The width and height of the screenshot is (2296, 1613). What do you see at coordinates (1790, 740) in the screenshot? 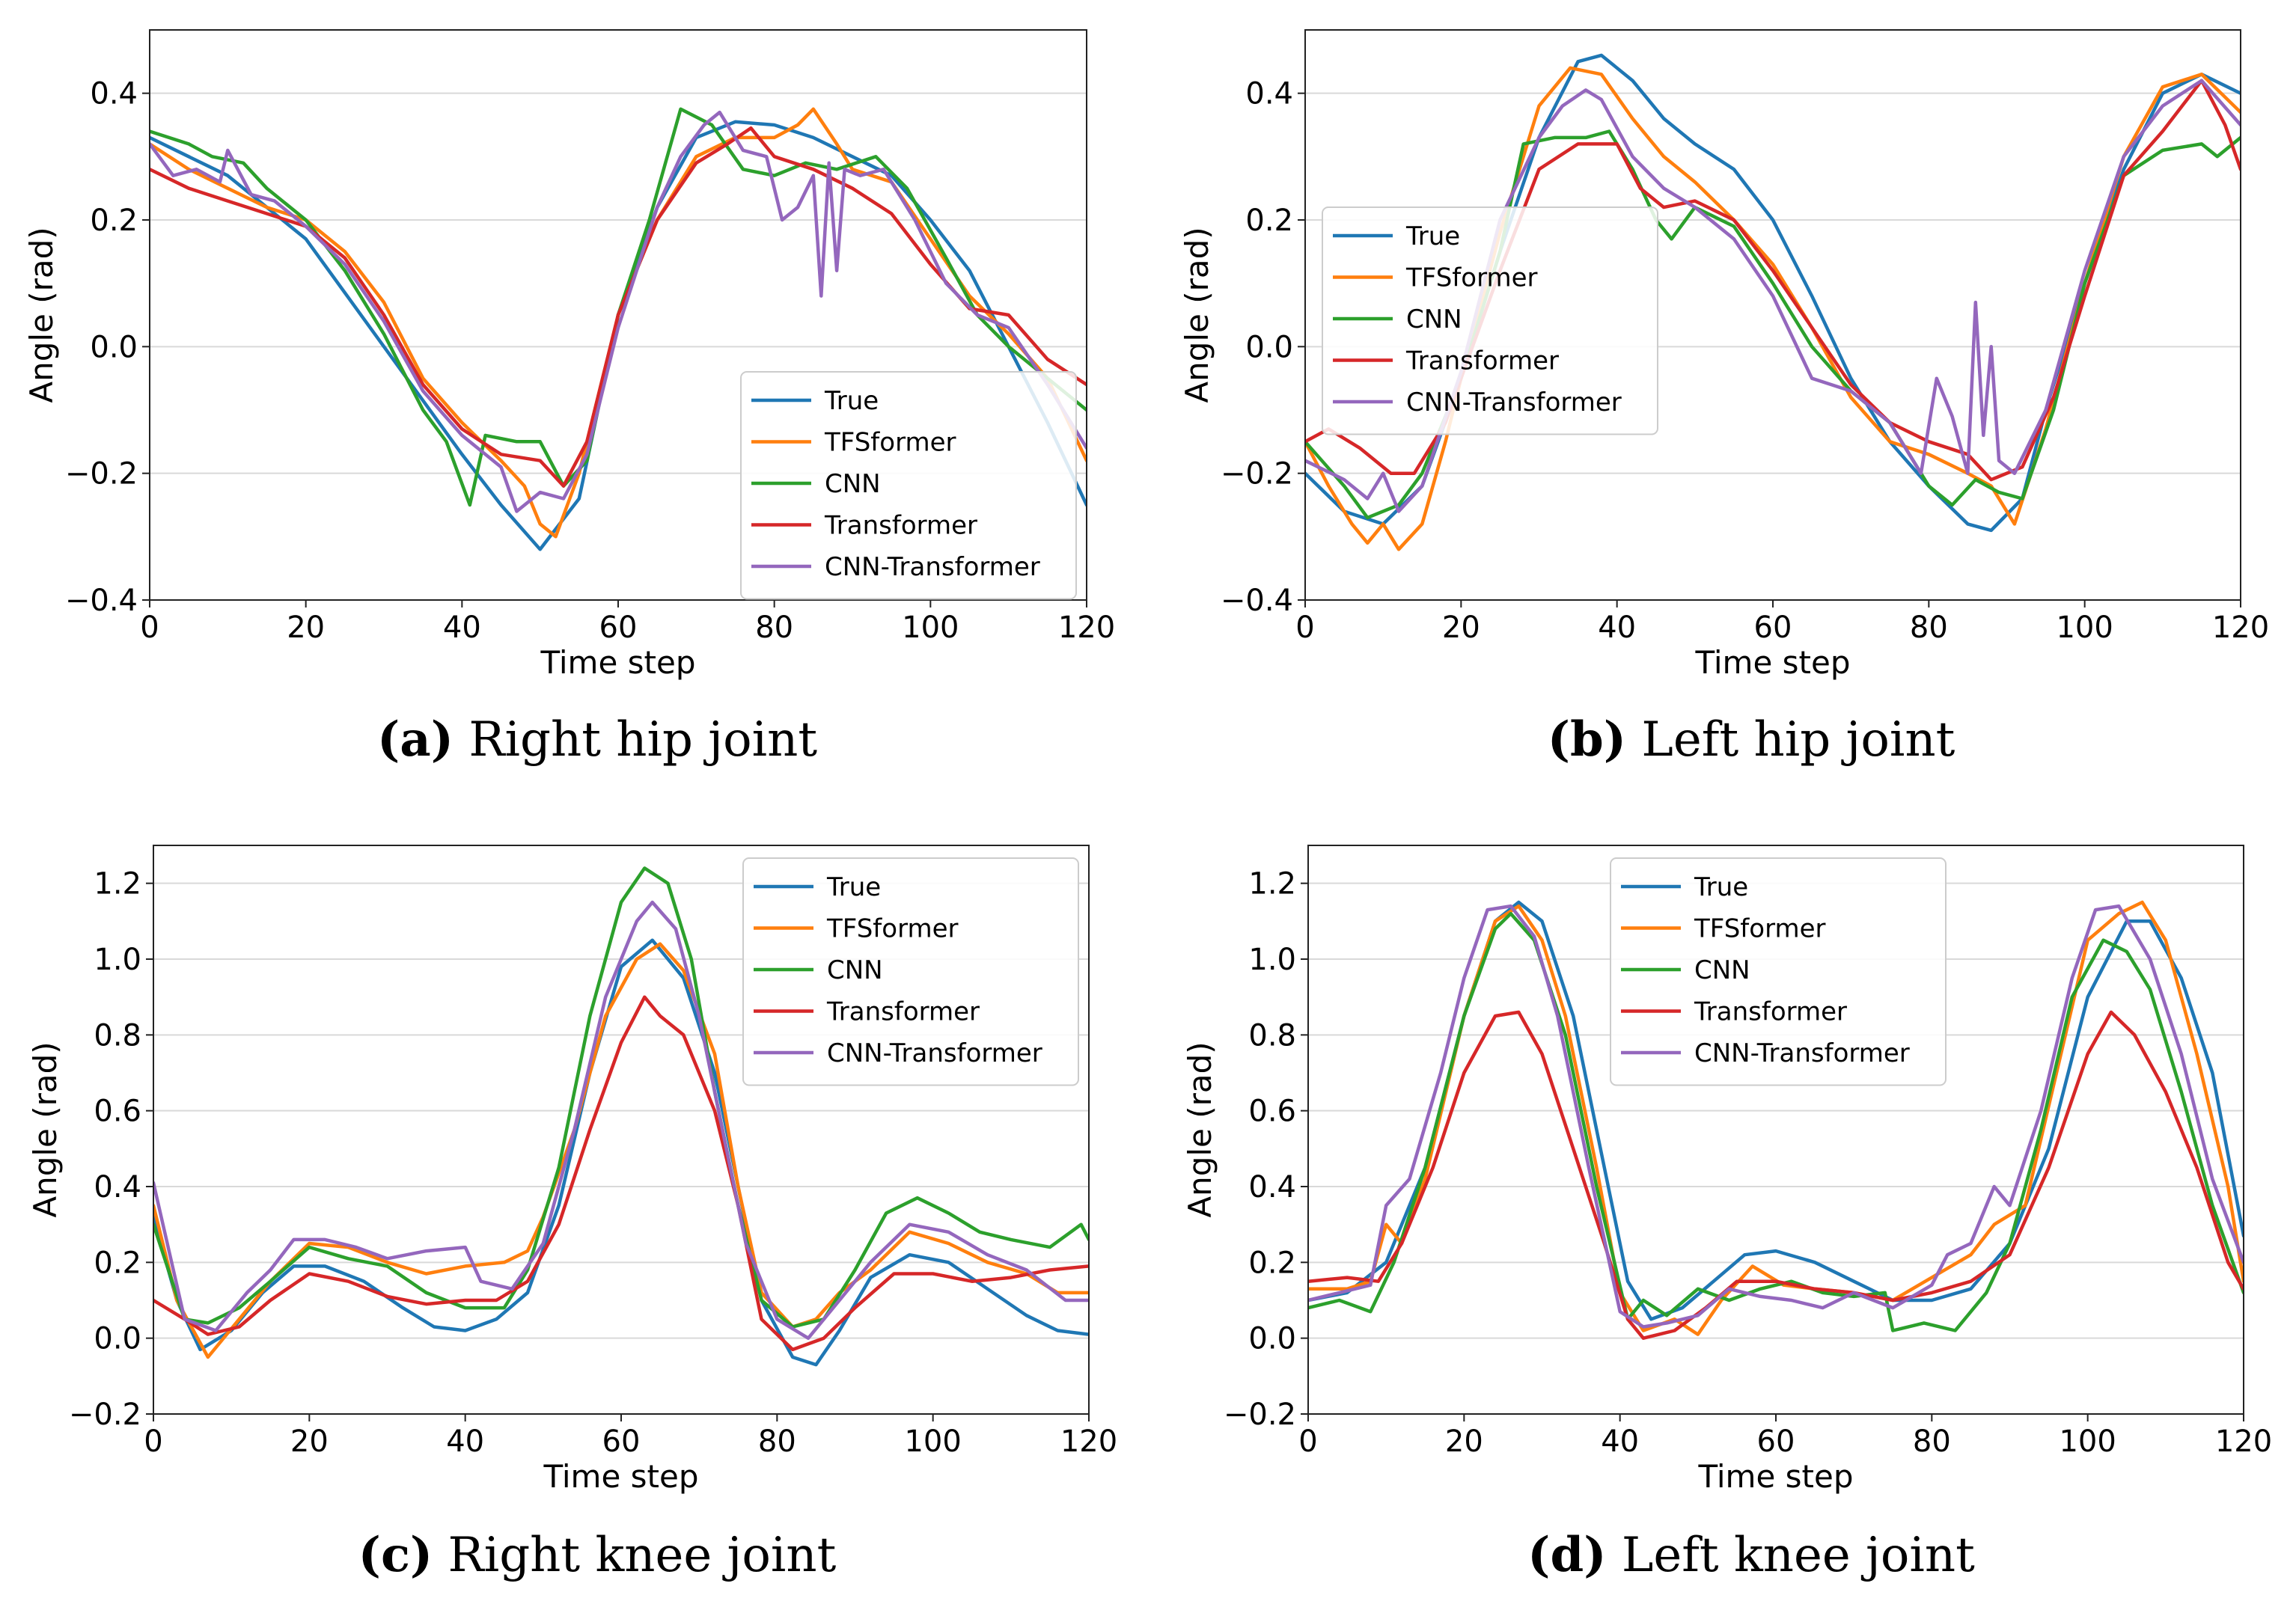
I see `caption-text: Left hip joint` at bounding box center [1790, 740].